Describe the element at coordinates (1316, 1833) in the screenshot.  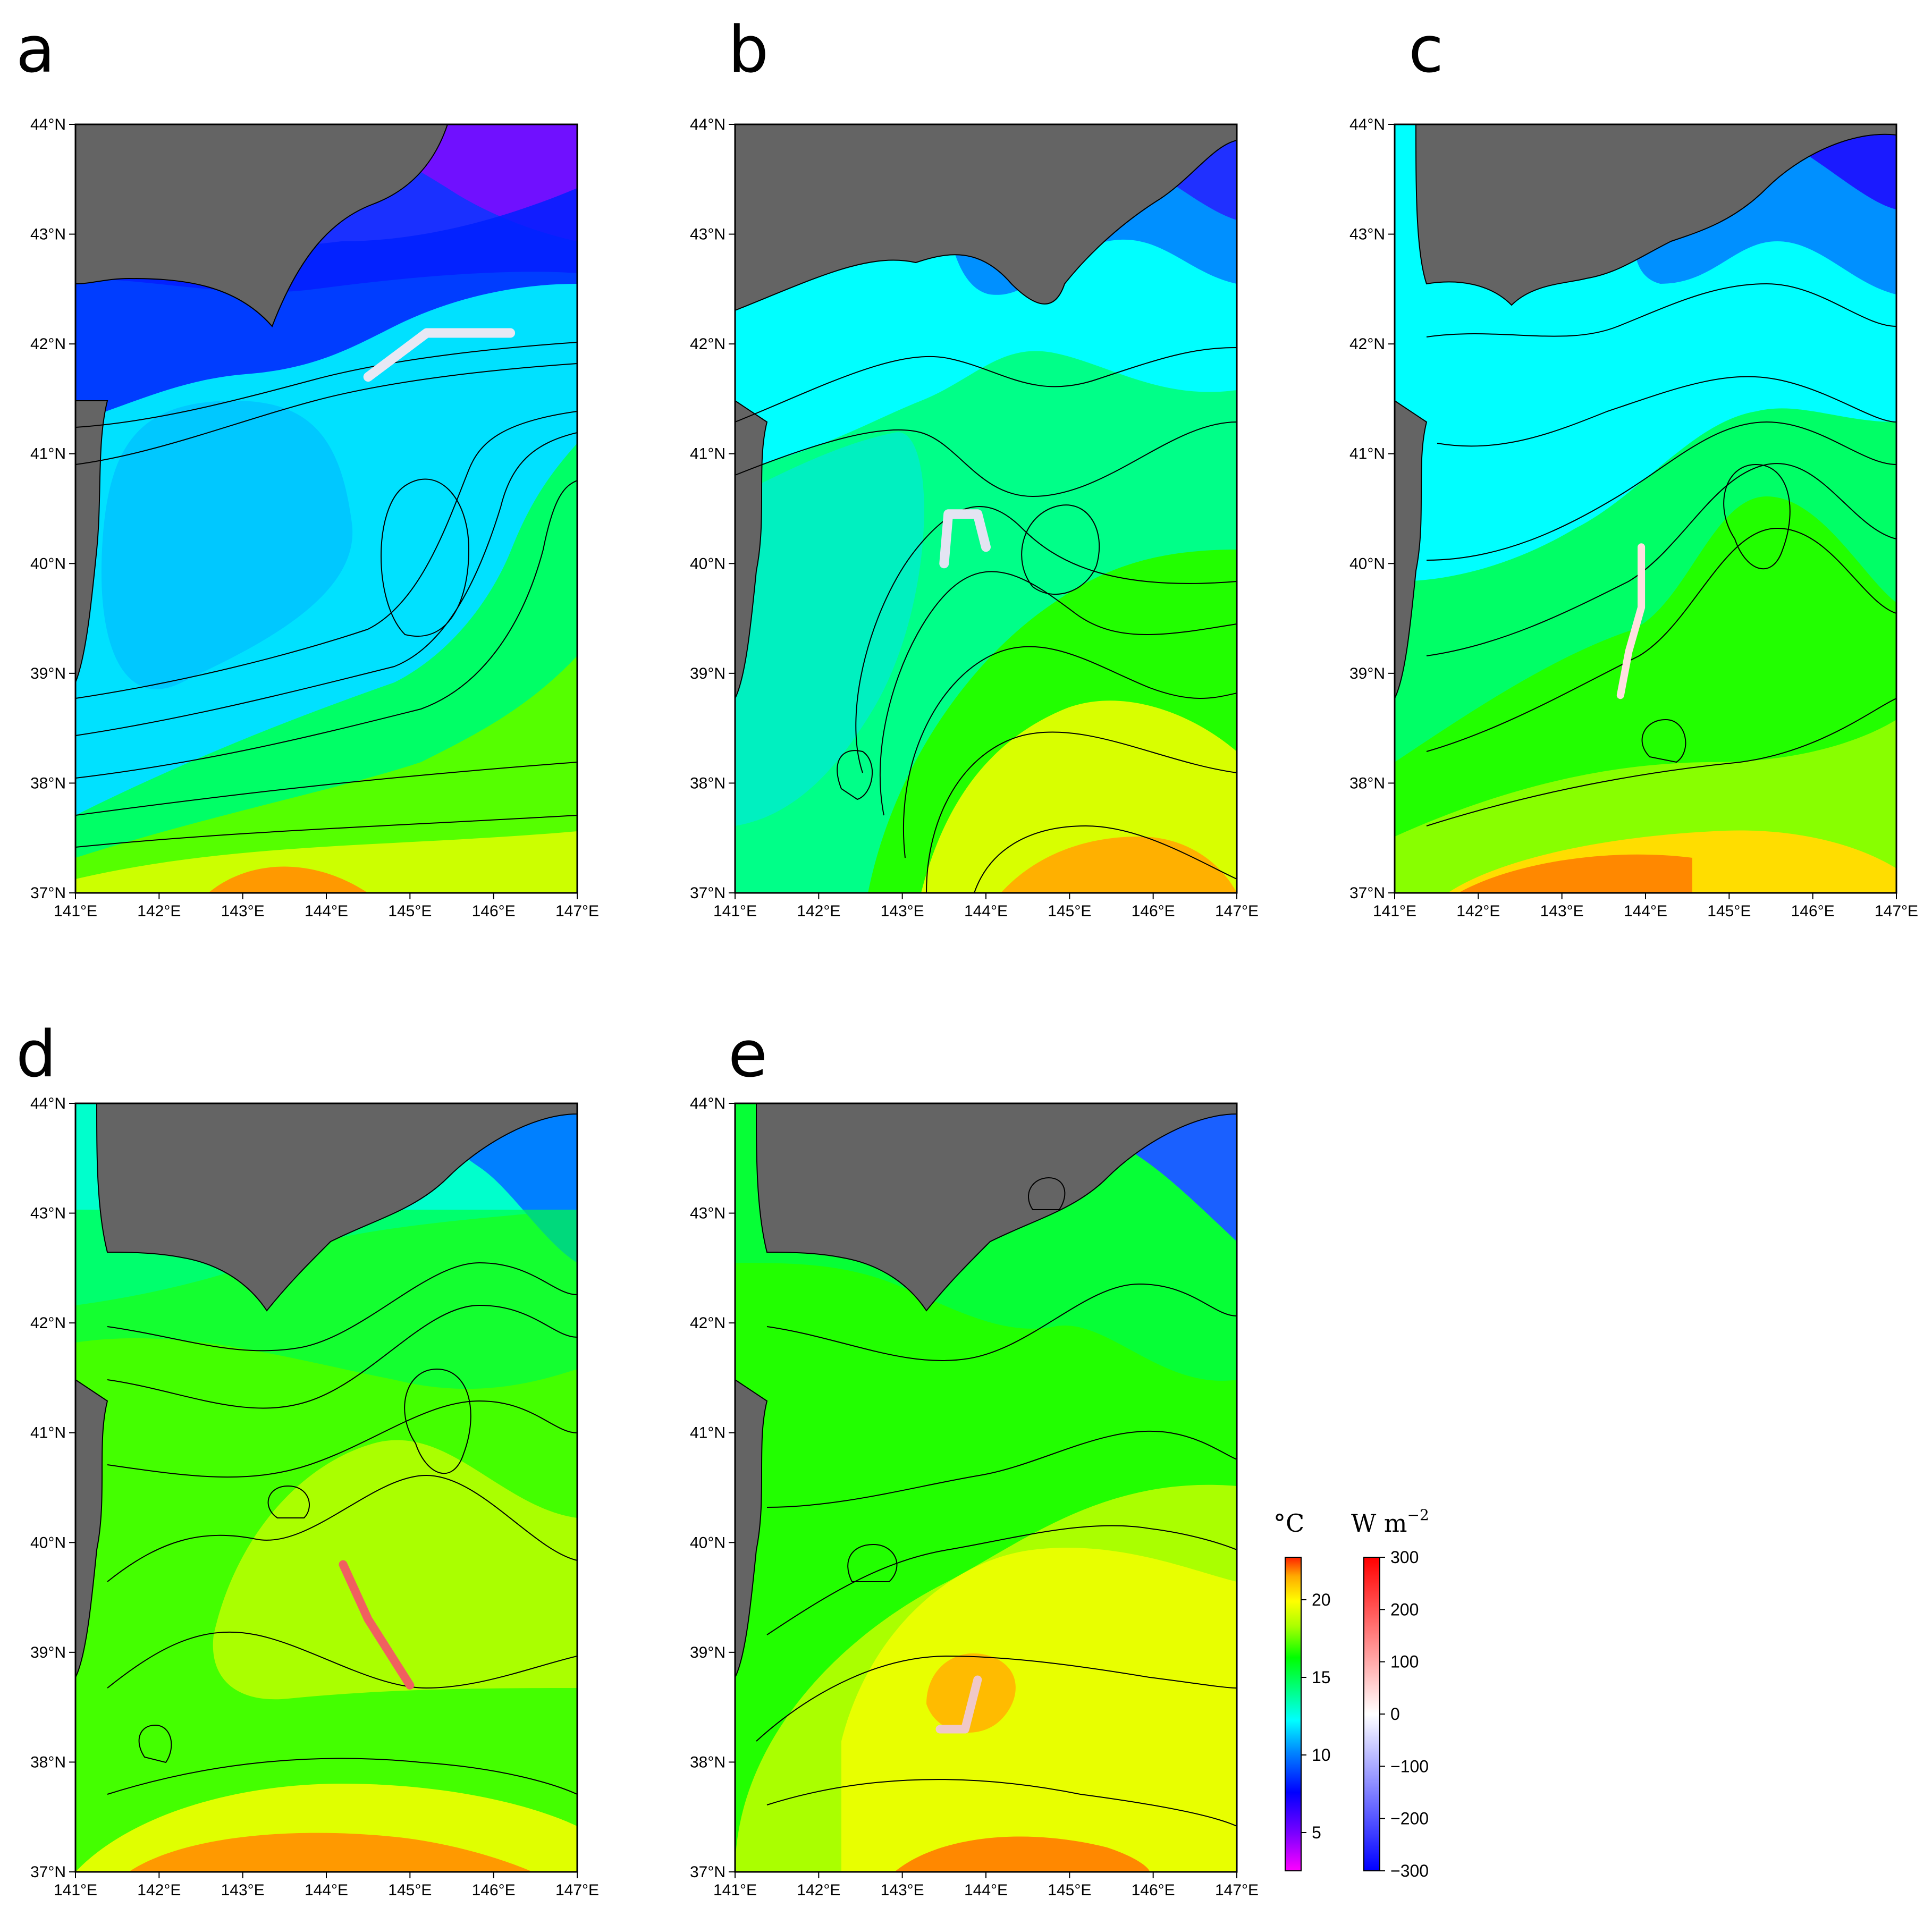
I see `colorbar-tick-label: 5` at that location.